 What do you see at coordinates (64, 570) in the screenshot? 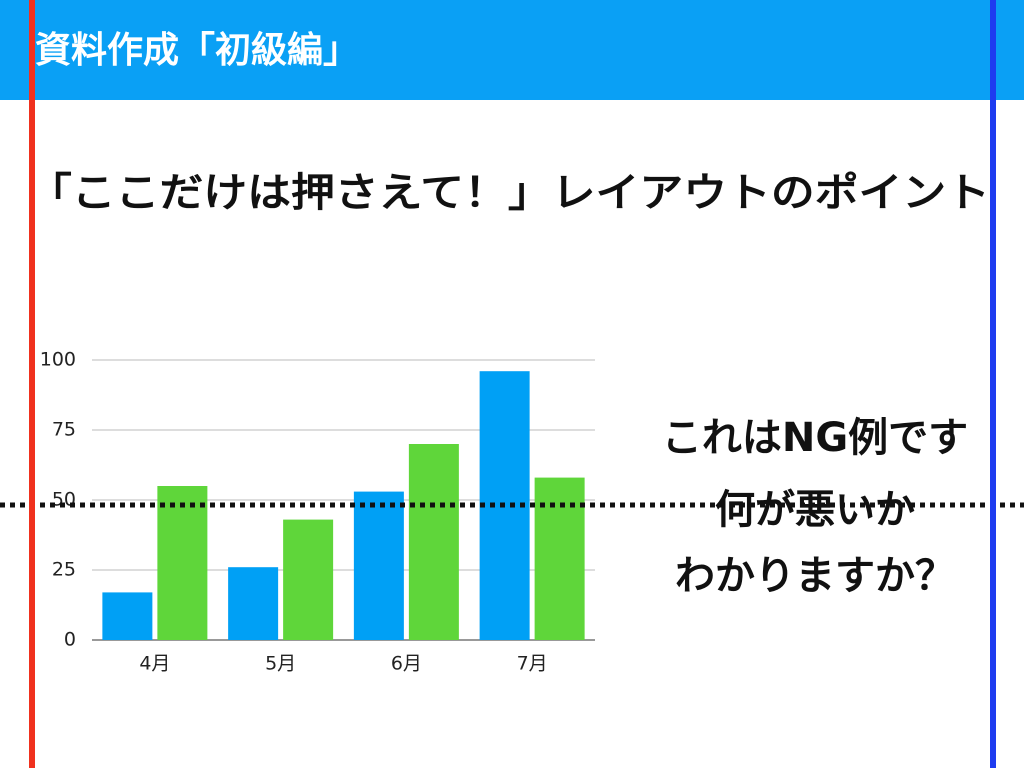
I see `y-tick-label: 25` at bounding box center [64, 570].